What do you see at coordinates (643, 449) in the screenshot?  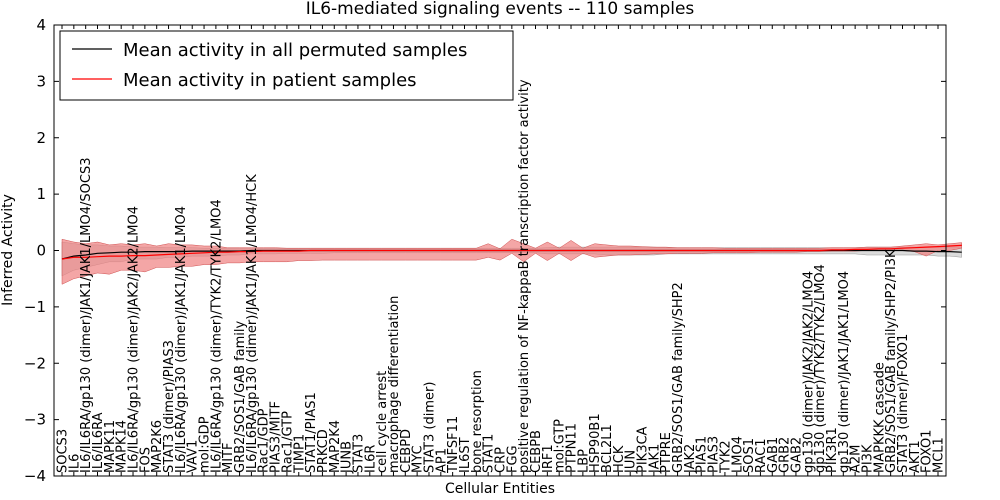 I see `x-tick-label: PIK3CA` at bounding box center [643, 449].